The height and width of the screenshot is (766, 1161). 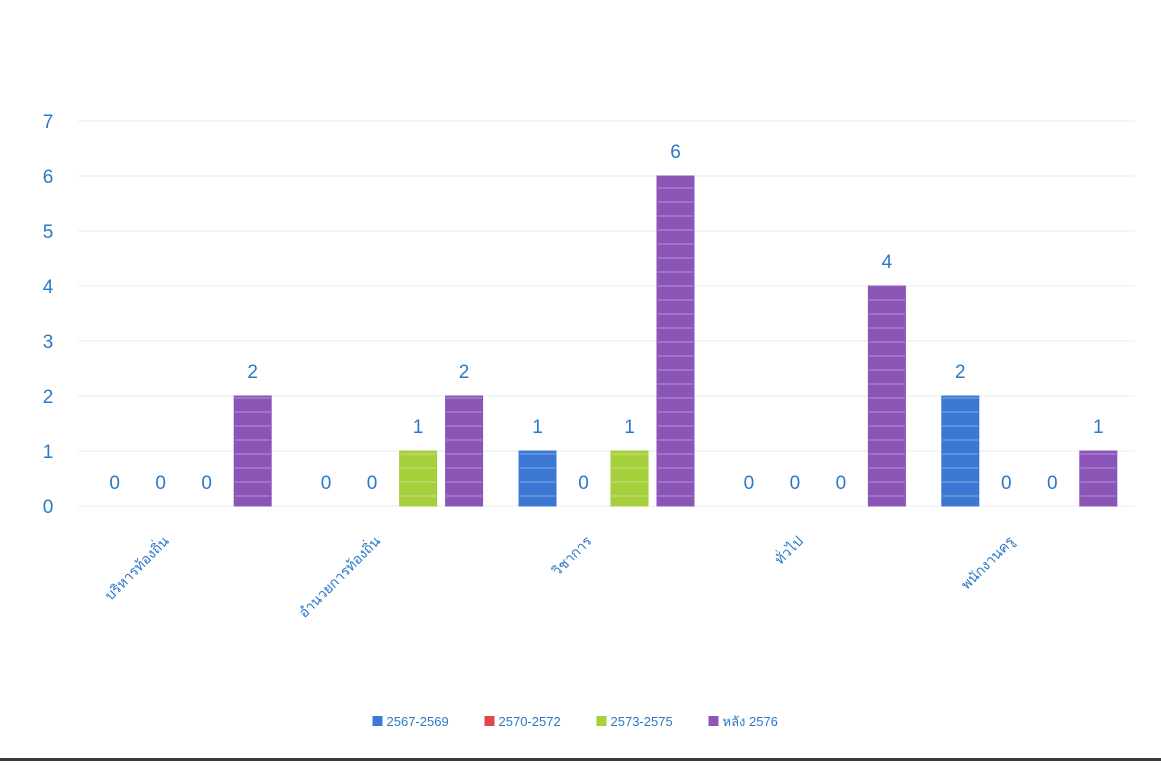 I want to click on y-tick-label: 4, so click(x=48, y=287).